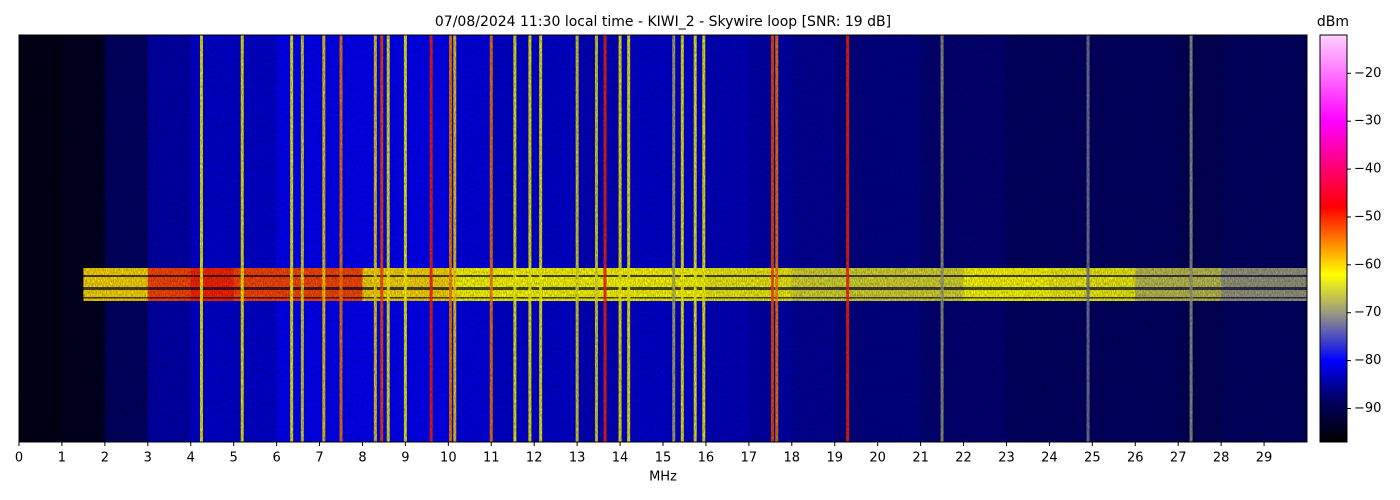 This screenshot has width=1400, height=500. What do you see at coordinates (1367, 312) in the screenshot?
I see `colorbar-tick-label: −70` at bounding box center [1367, 312].